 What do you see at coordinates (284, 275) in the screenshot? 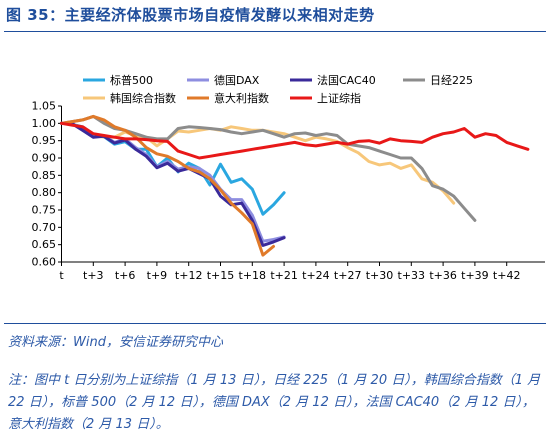
I see `x-tick-label: t+21` at bounding box center [284, 275].